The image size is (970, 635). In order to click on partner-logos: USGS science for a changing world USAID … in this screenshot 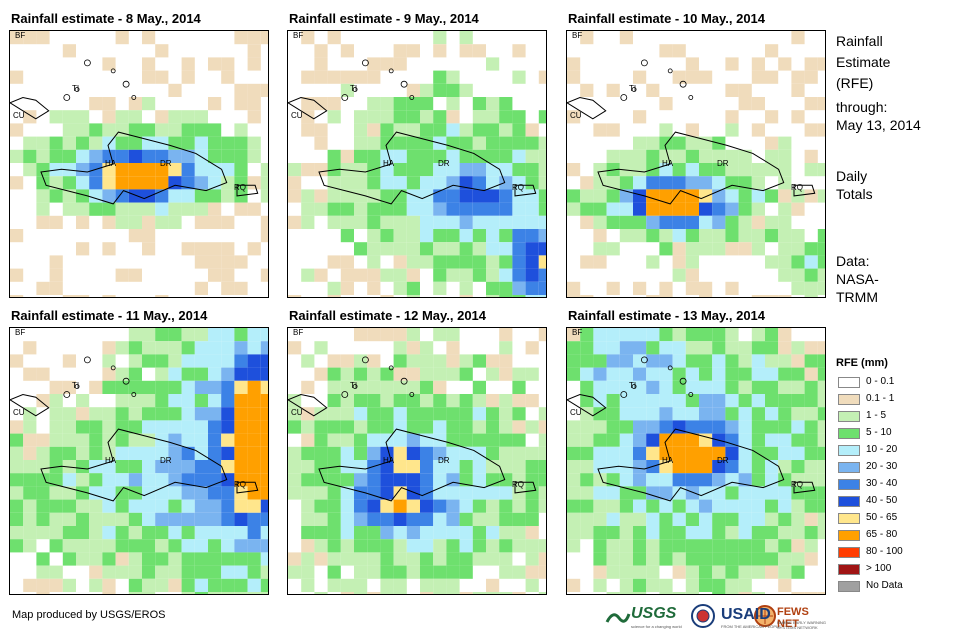, I will do `click(717, 617)`.